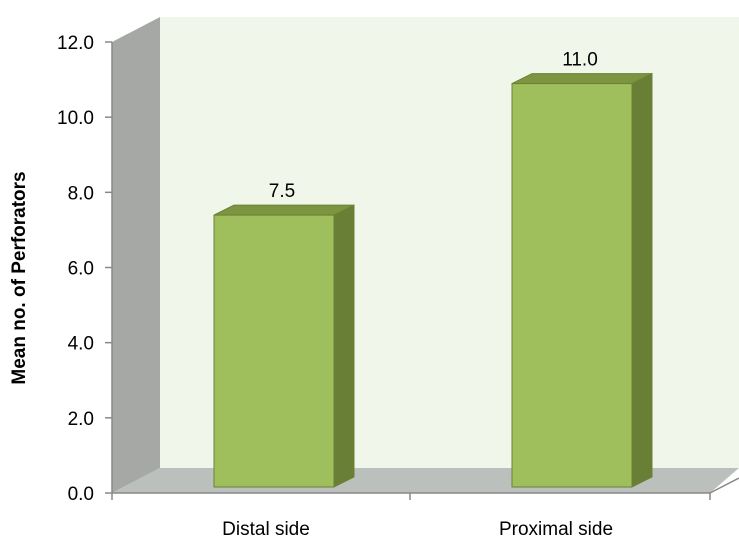 Image resolution: width=739 pixels, height=544 pixels. I want to click on y-tick-label: 0.0, so click(81, 494).